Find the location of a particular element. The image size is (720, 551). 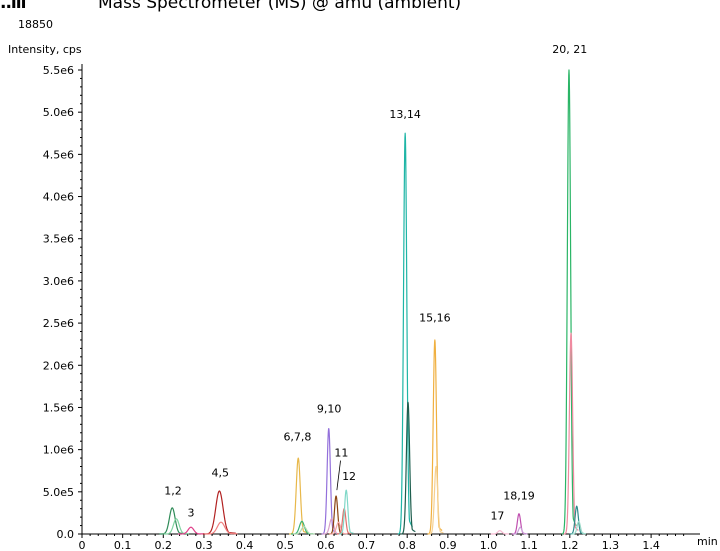

x-tick-label: 0.1 is located at coordinates (123, 545).